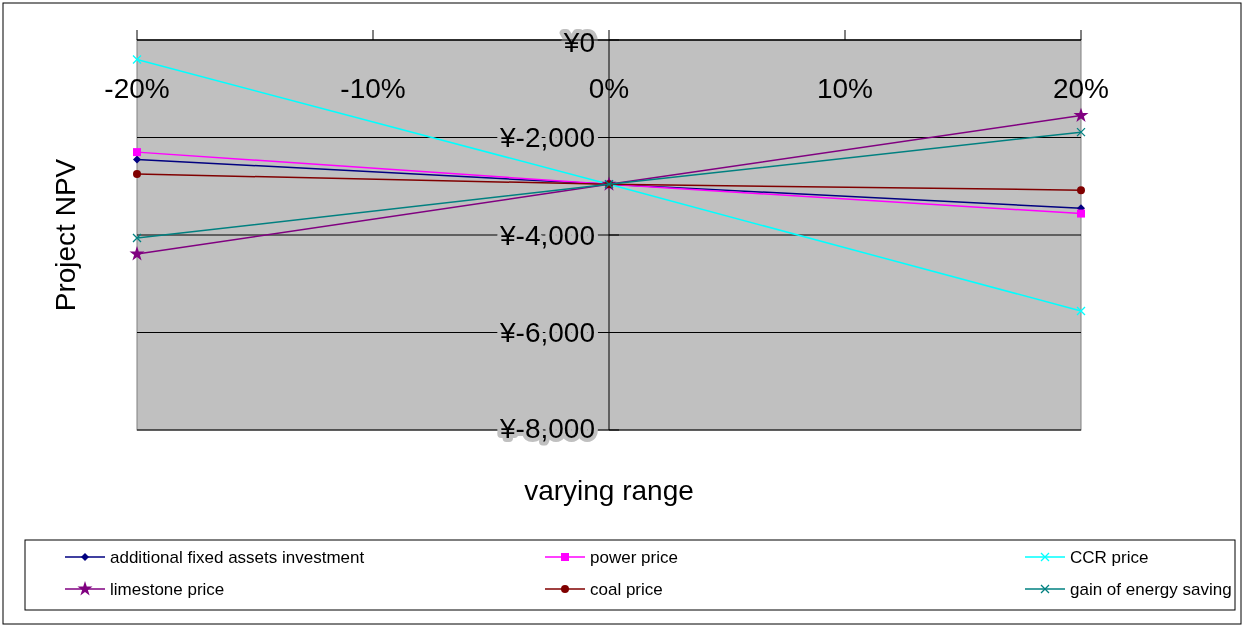 The height and width of the screenshot is (627, 1244). What do you see at coordinates (609, 88) in the screenshot?
I see `x-tick-label: 0%` at bounding box center [609, 88].